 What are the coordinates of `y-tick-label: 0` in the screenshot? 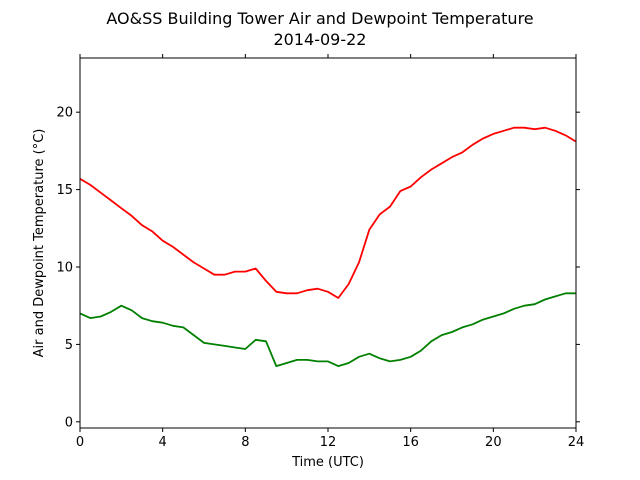 It's located at (69, 422).